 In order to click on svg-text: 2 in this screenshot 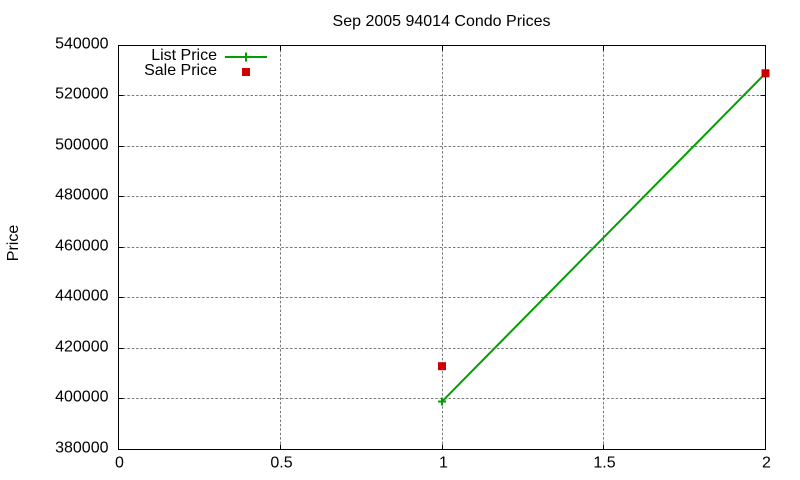, I will do `click(766, 463)`.